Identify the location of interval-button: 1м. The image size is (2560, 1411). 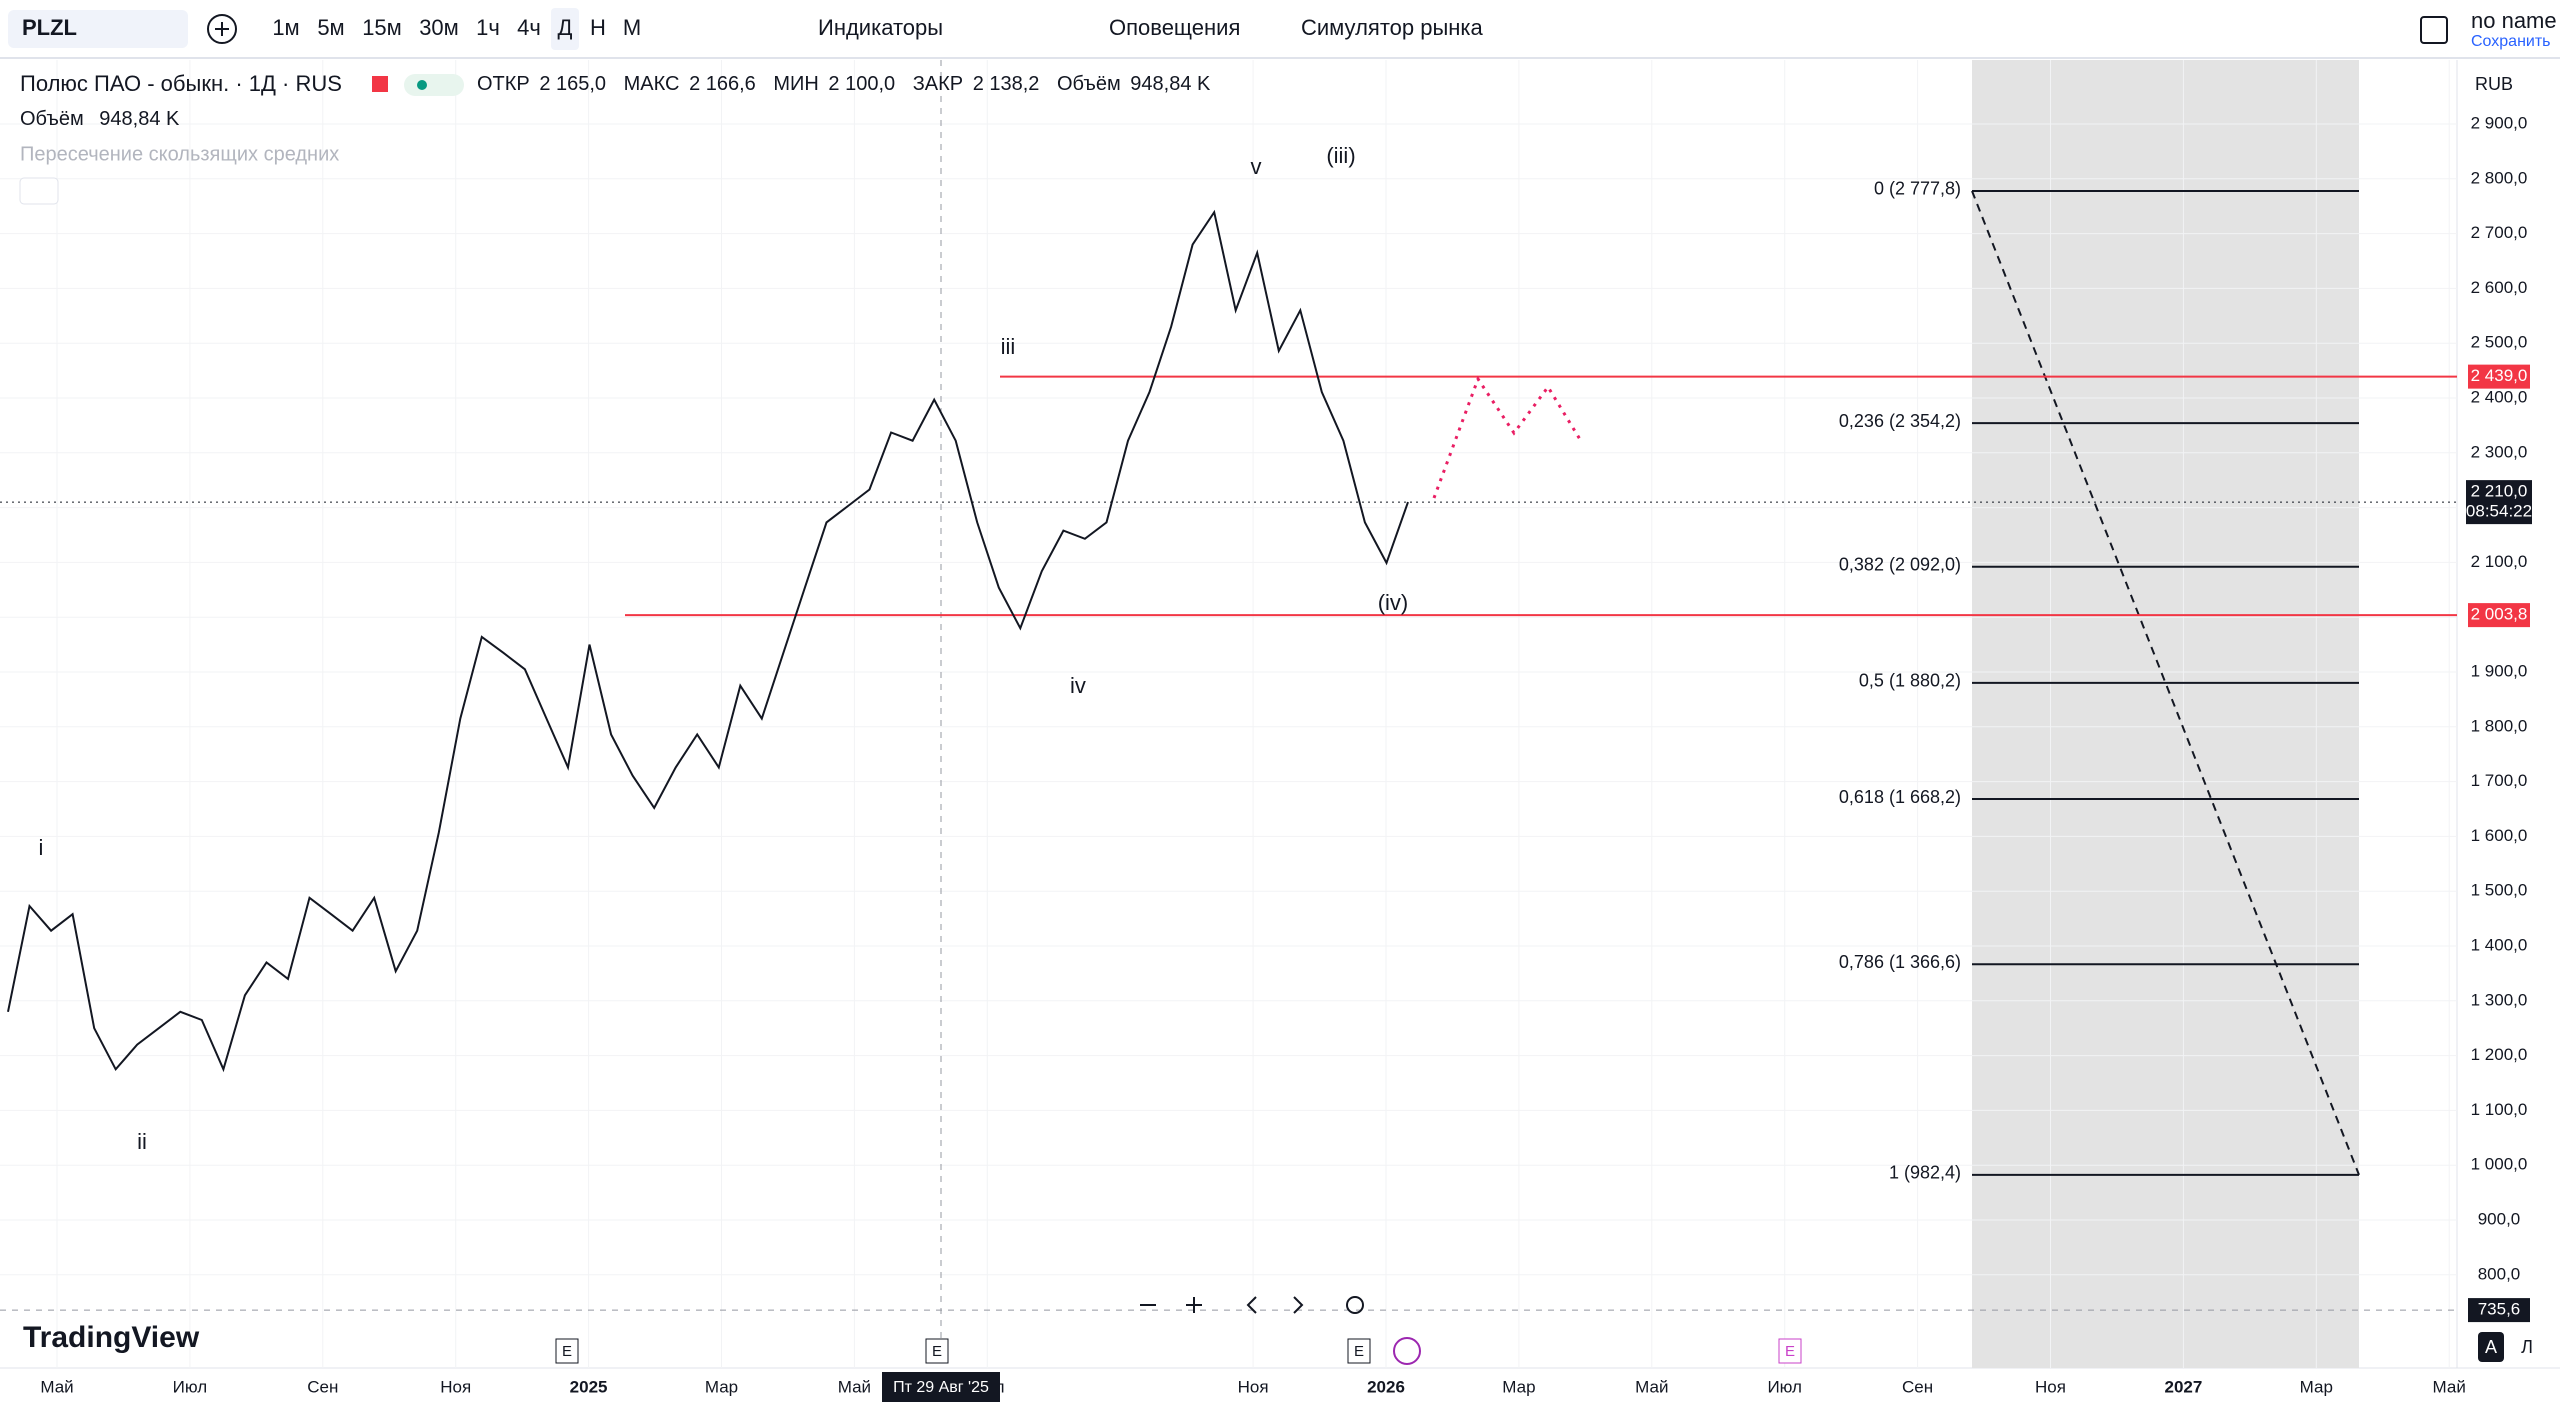
(285, 27).